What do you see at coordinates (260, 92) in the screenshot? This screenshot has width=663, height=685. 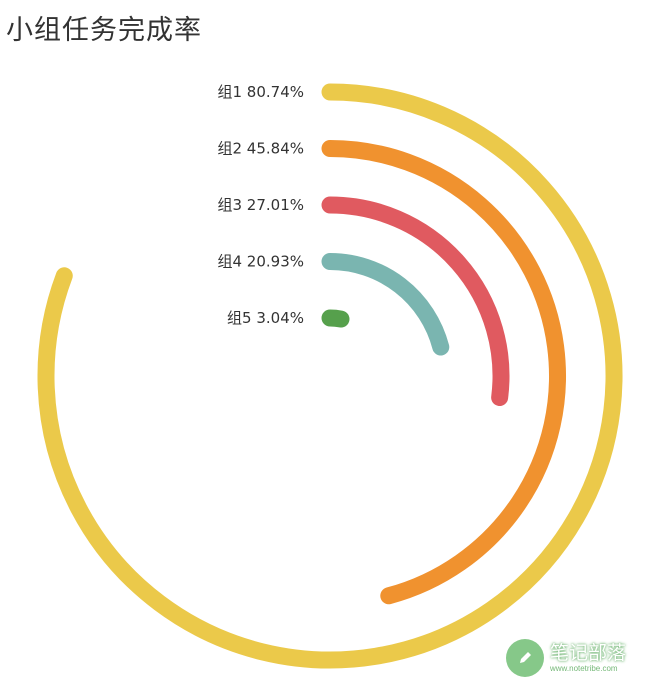 I see `ring-label-1: 组1 80.74%` at bounding box center [260, 92].